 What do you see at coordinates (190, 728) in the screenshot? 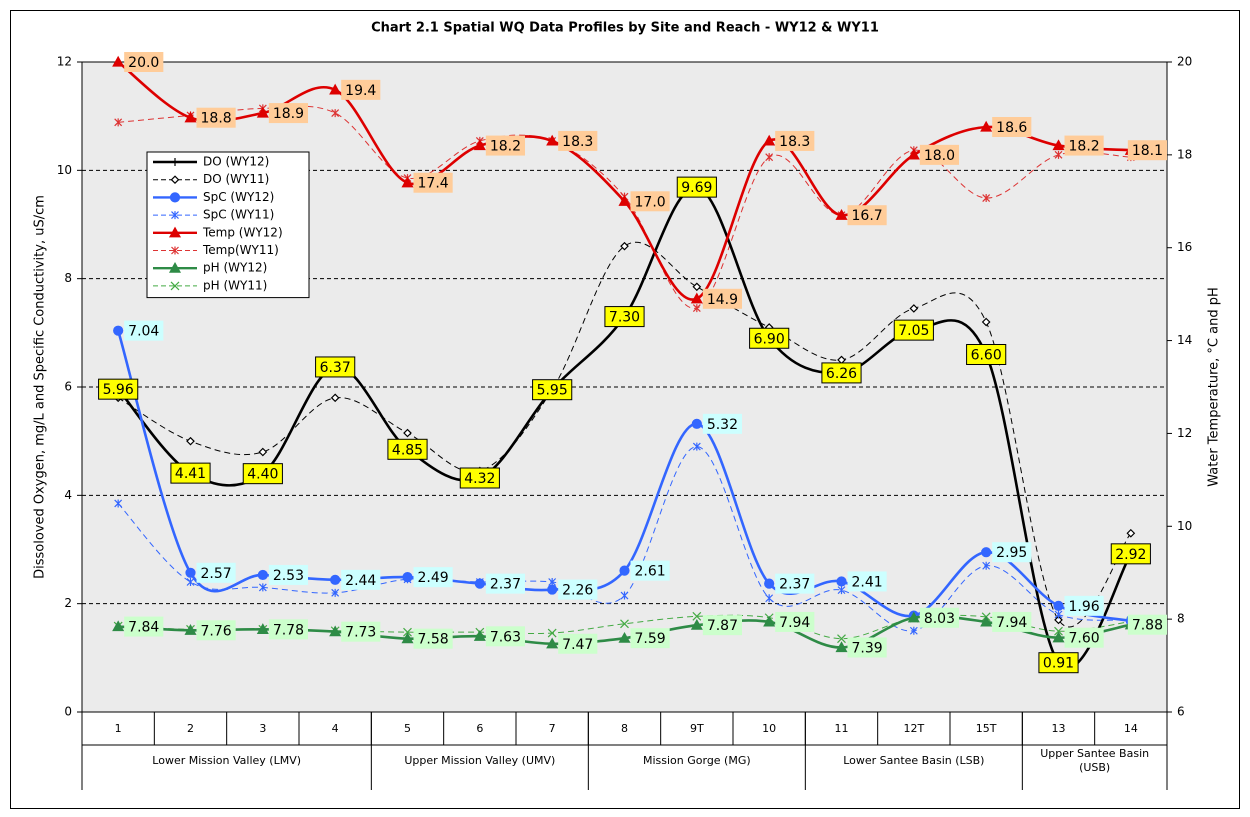
I see `x-tick-label: 2` at bounding box center [190, 728].